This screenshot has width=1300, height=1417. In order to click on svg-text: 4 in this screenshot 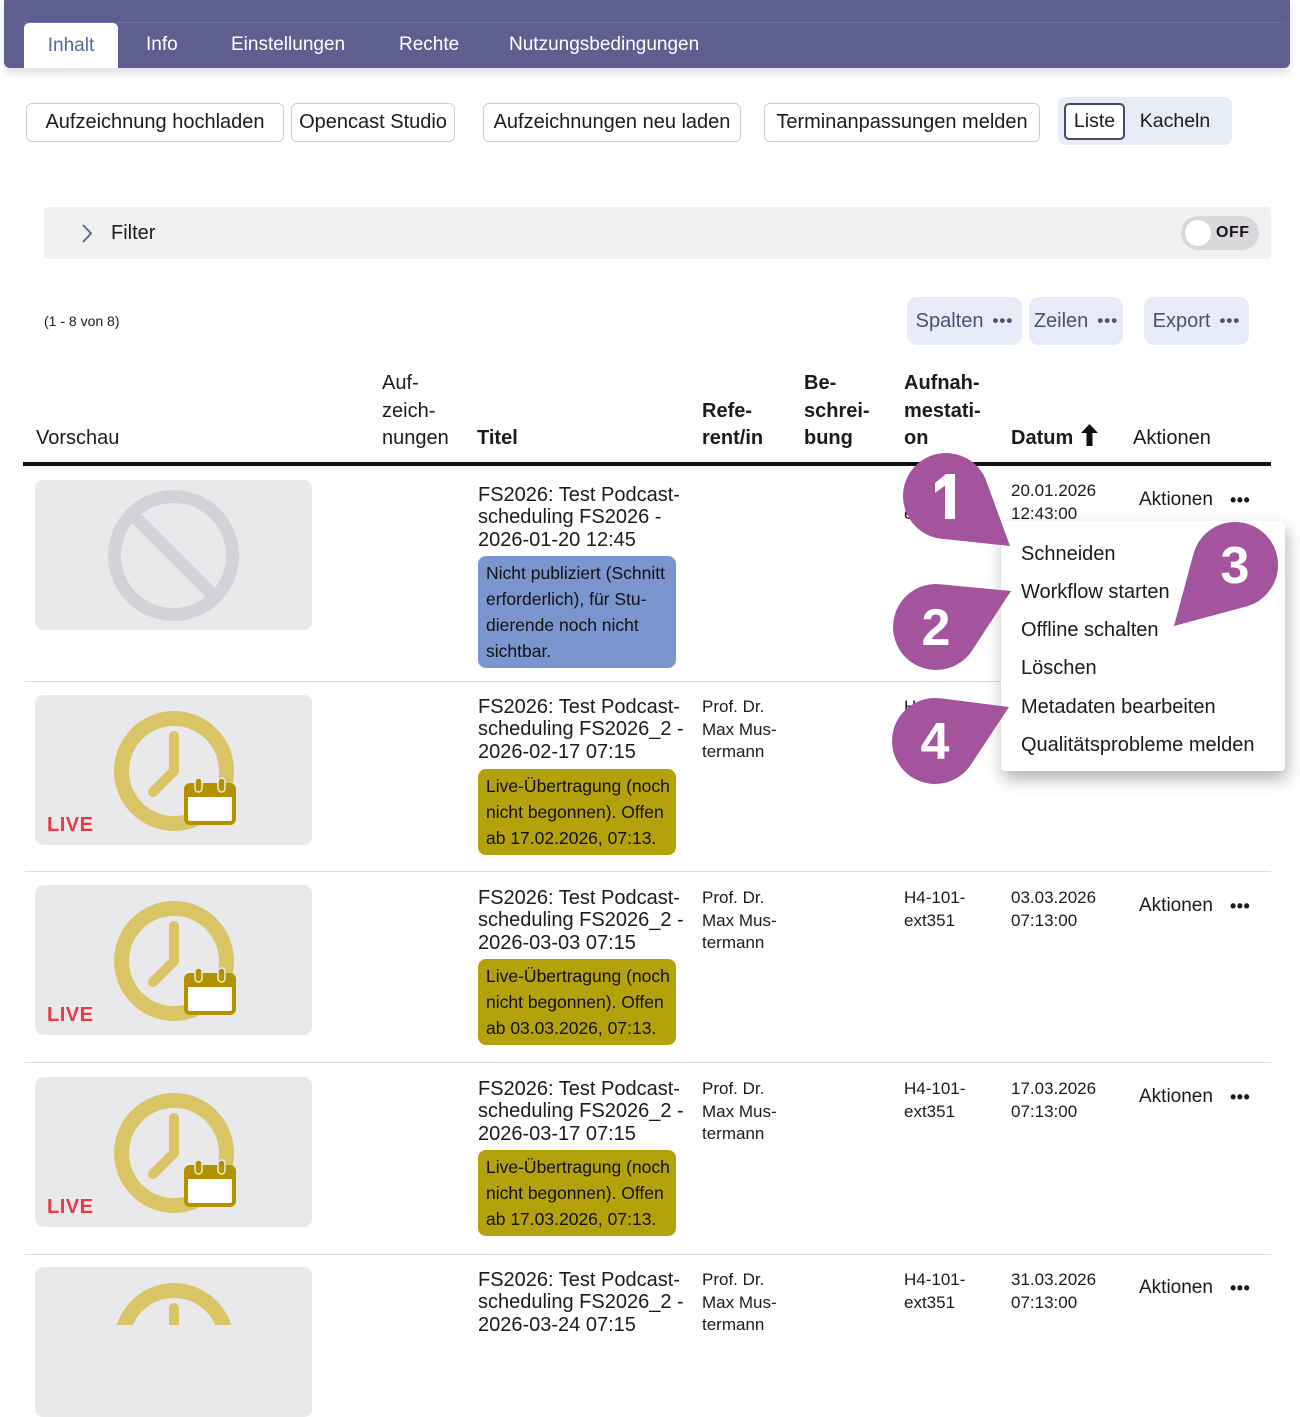, I will do `click(935, 742)`.